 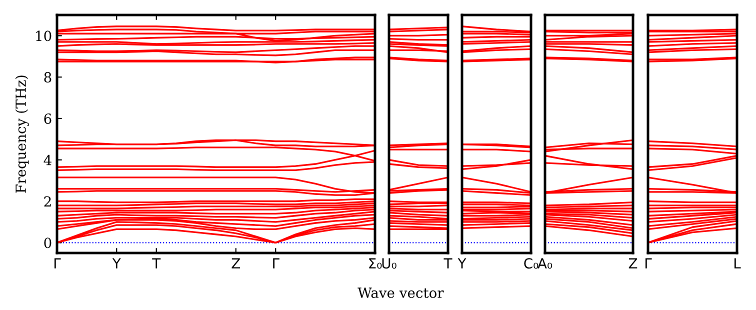 I want to click on y-axis-title: Frequency (THz), so click(x=22, y=134).